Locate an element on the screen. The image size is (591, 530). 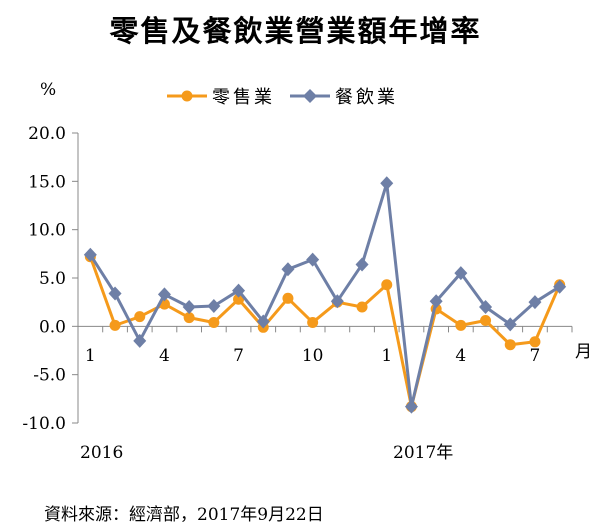
legend-item-retail: 零售業 is located at coordinates (221, 97).